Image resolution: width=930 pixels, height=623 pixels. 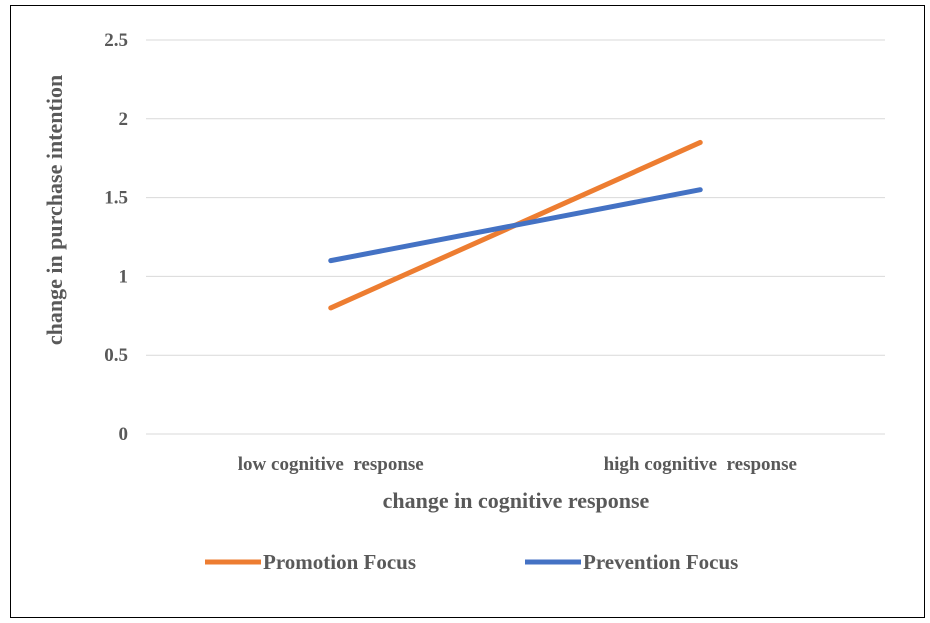 I want to click on y-tick-label: 2, so click(x=124, y=119).